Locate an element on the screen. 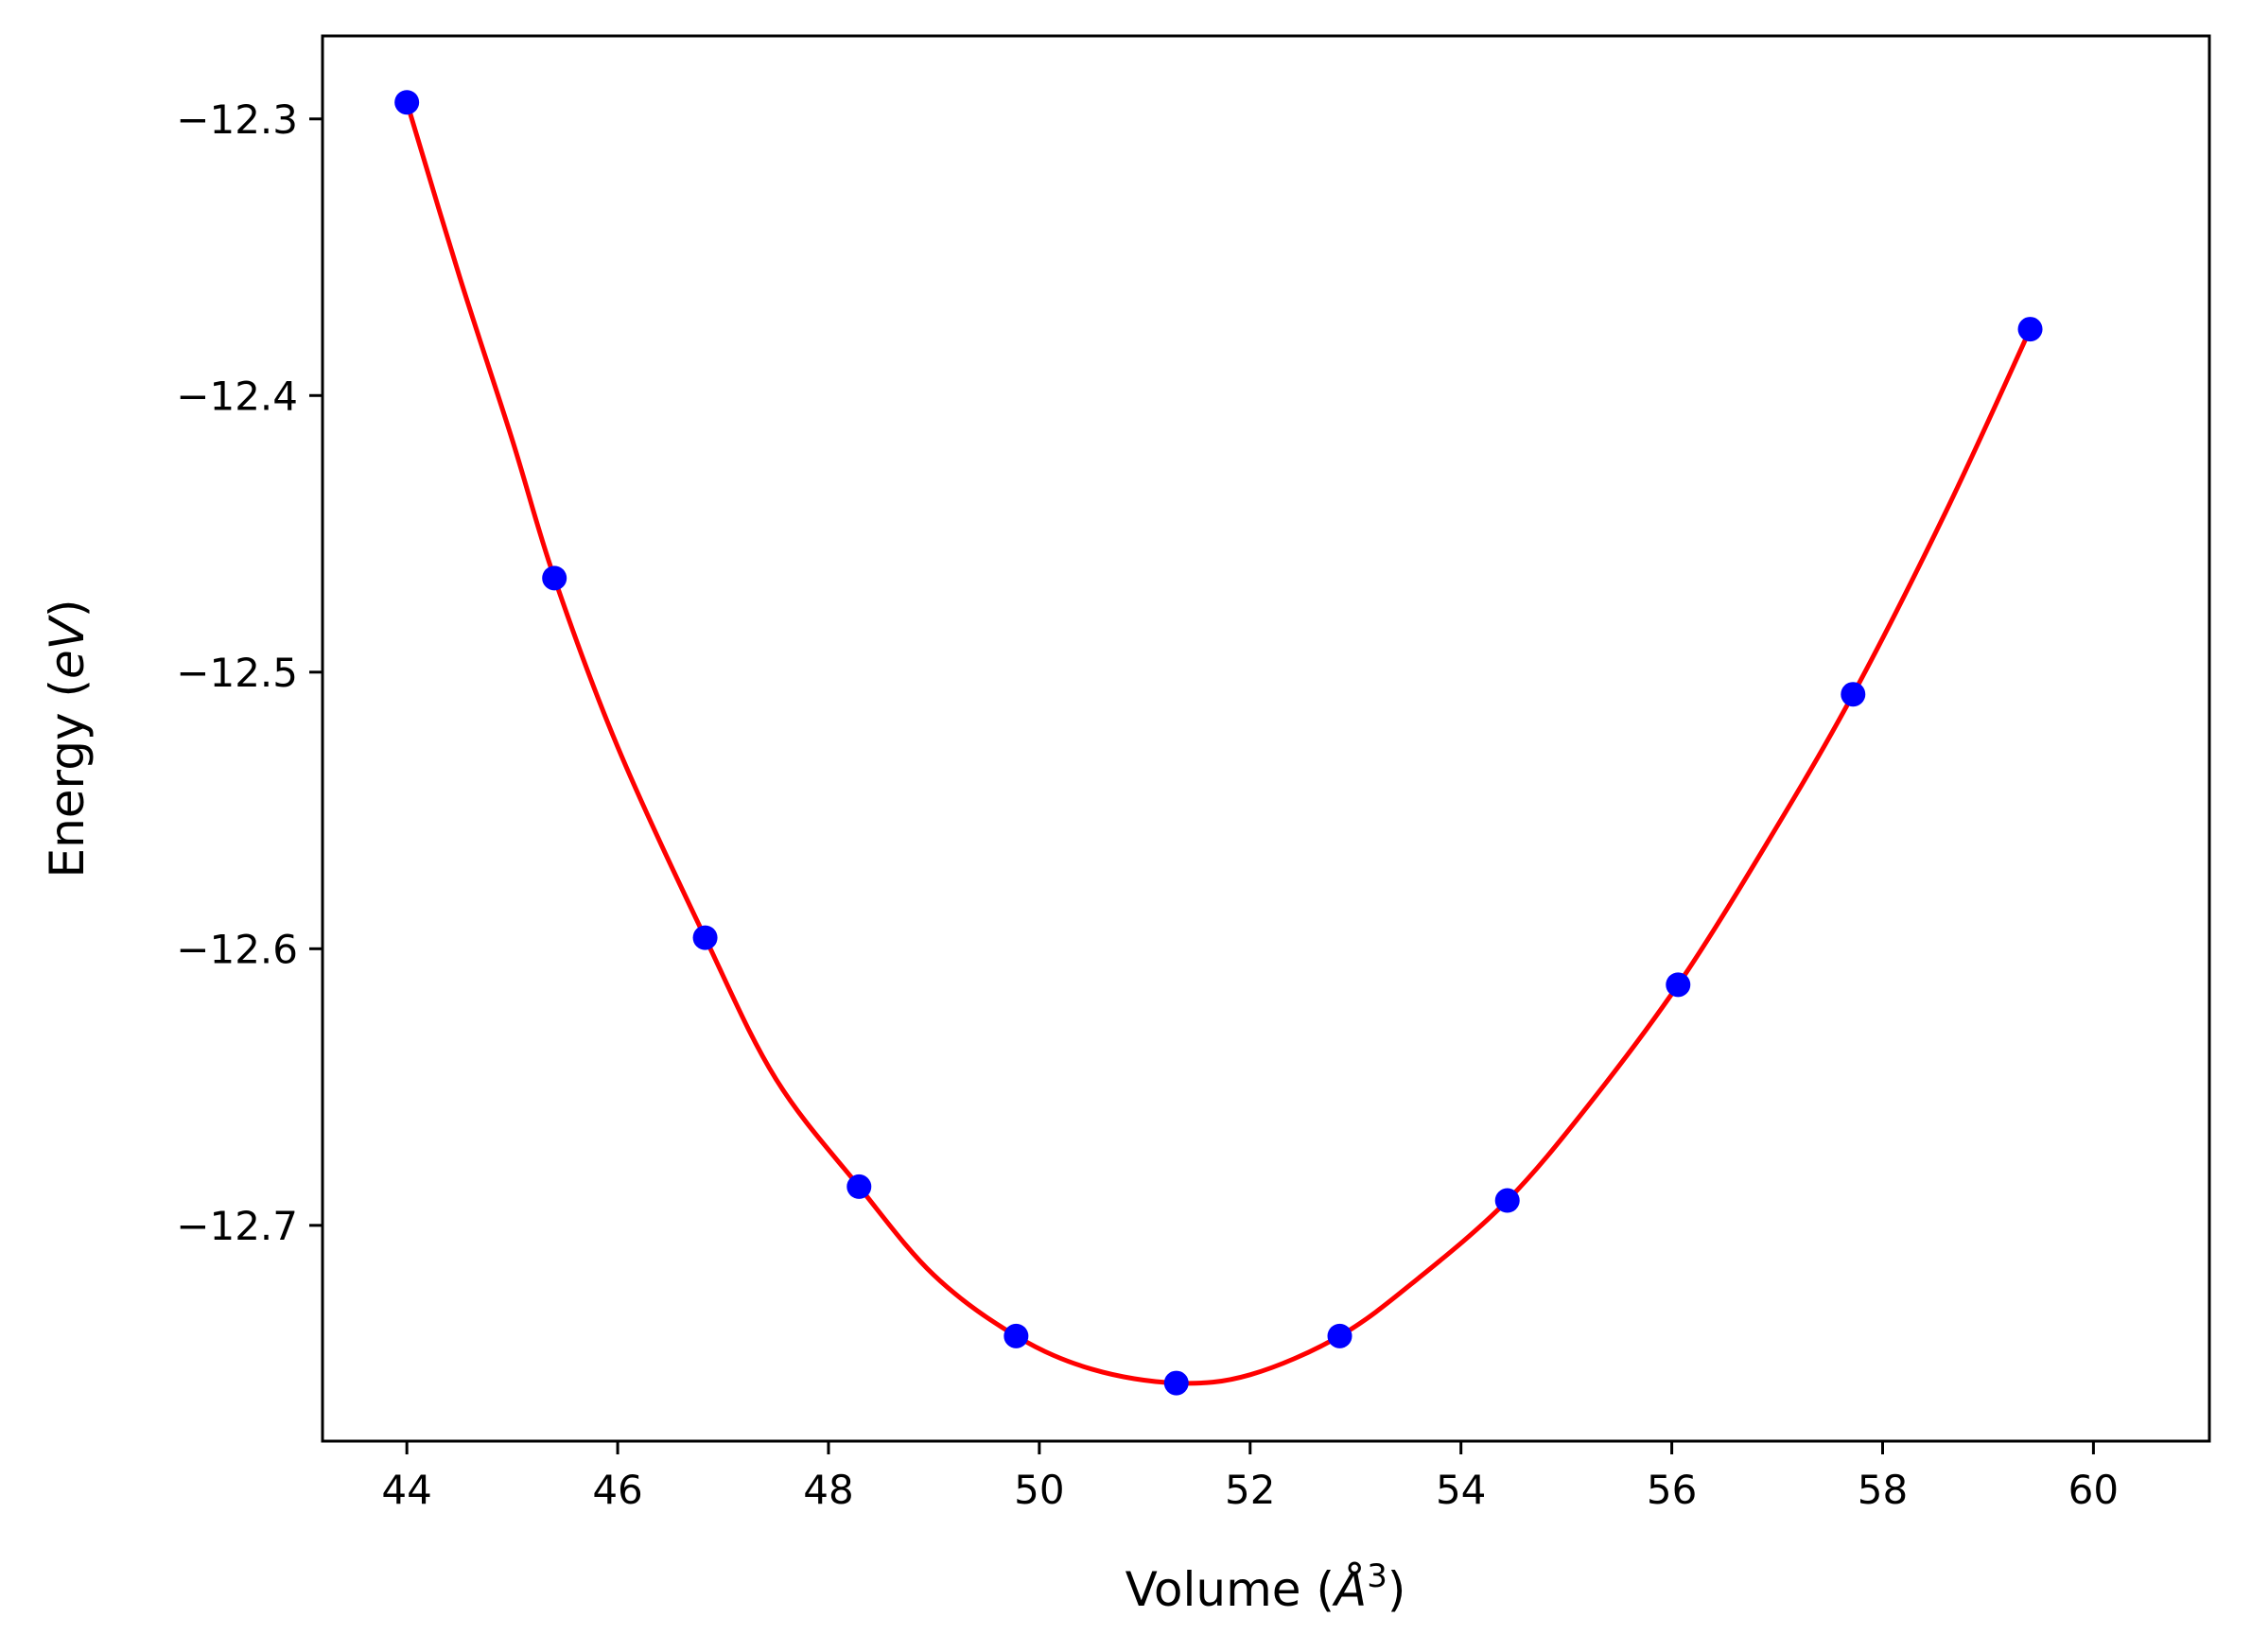  x-tick-label: 44 is located at coordinates (406, 1490).